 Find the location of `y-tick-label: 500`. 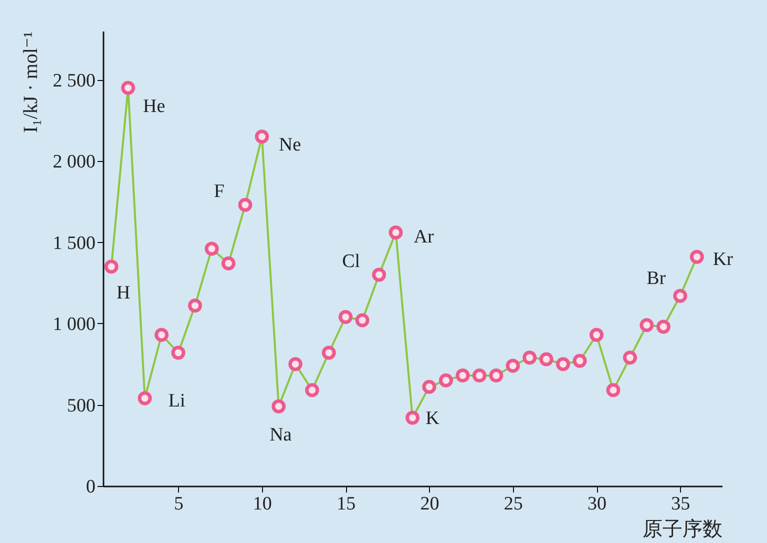

y-tick-label: 500 is located at coordinates (81, 405).